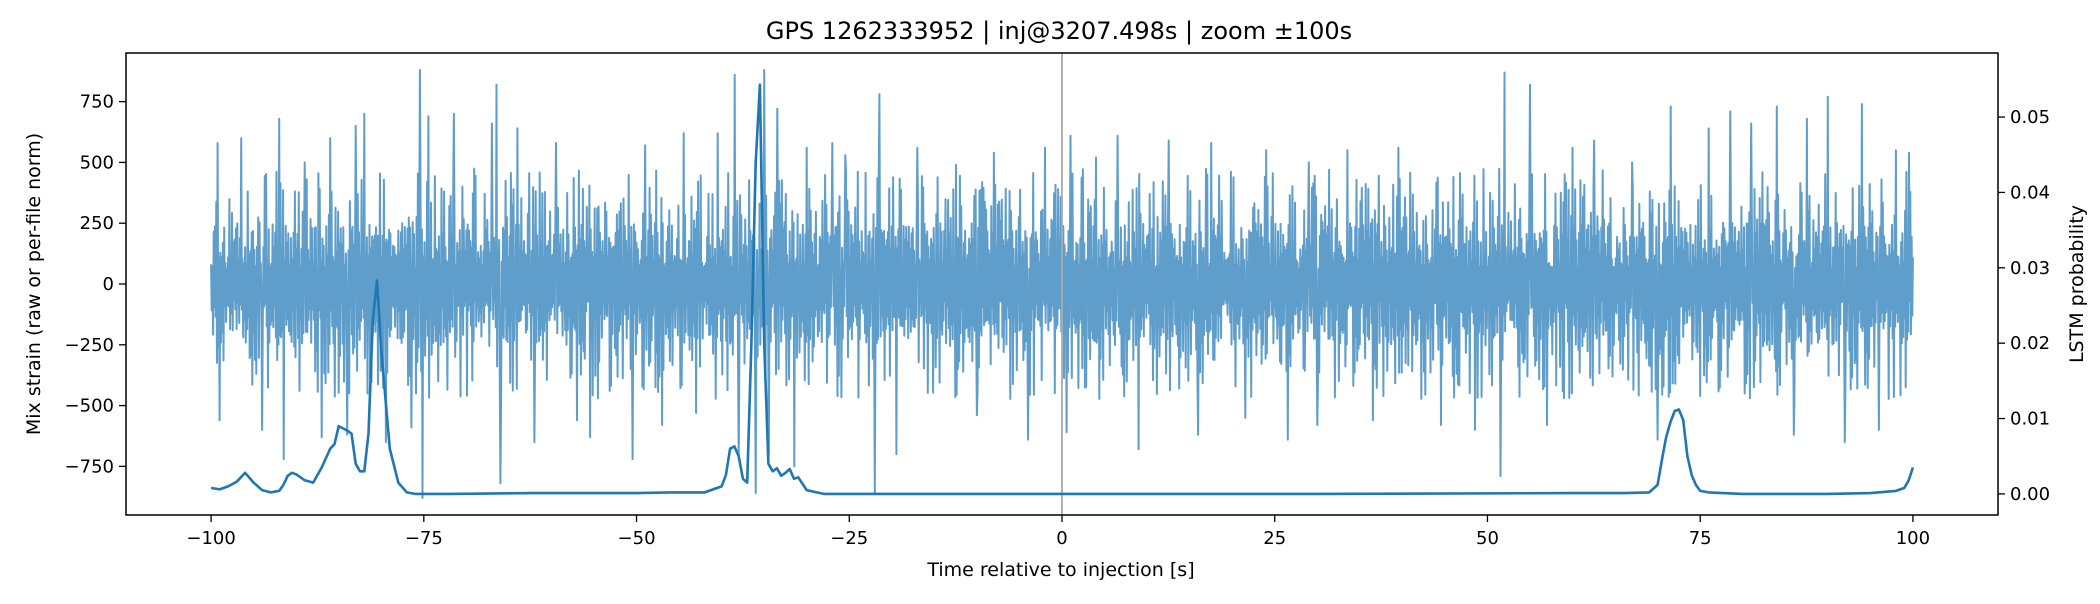  I want to click on x-tick-label: −75, so click(424, 538).